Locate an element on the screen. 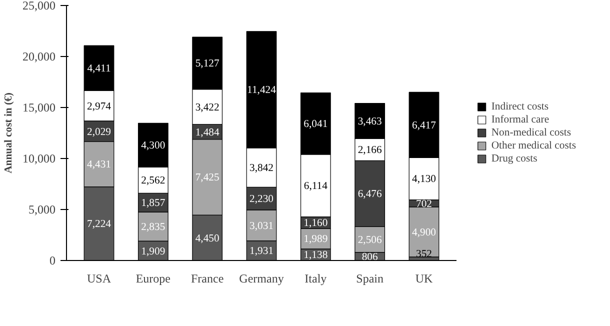  data-label: 4,450 is located at coordinates (207, 238).